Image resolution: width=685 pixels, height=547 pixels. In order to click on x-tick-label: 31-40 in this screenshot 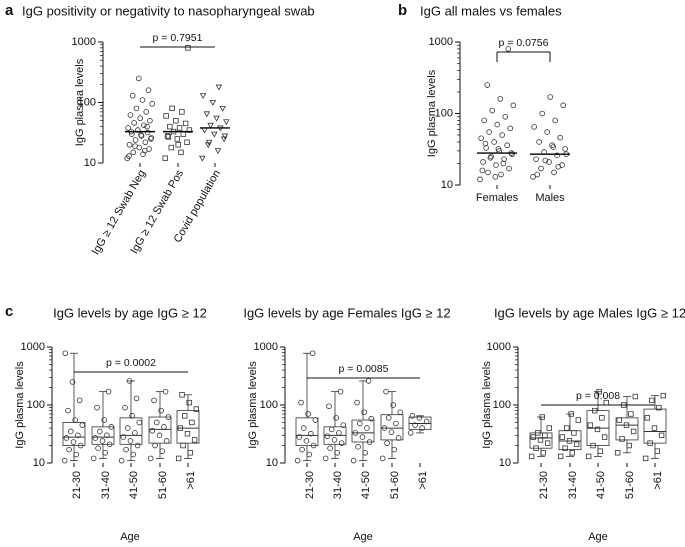, I will do `click(106, 485)`.